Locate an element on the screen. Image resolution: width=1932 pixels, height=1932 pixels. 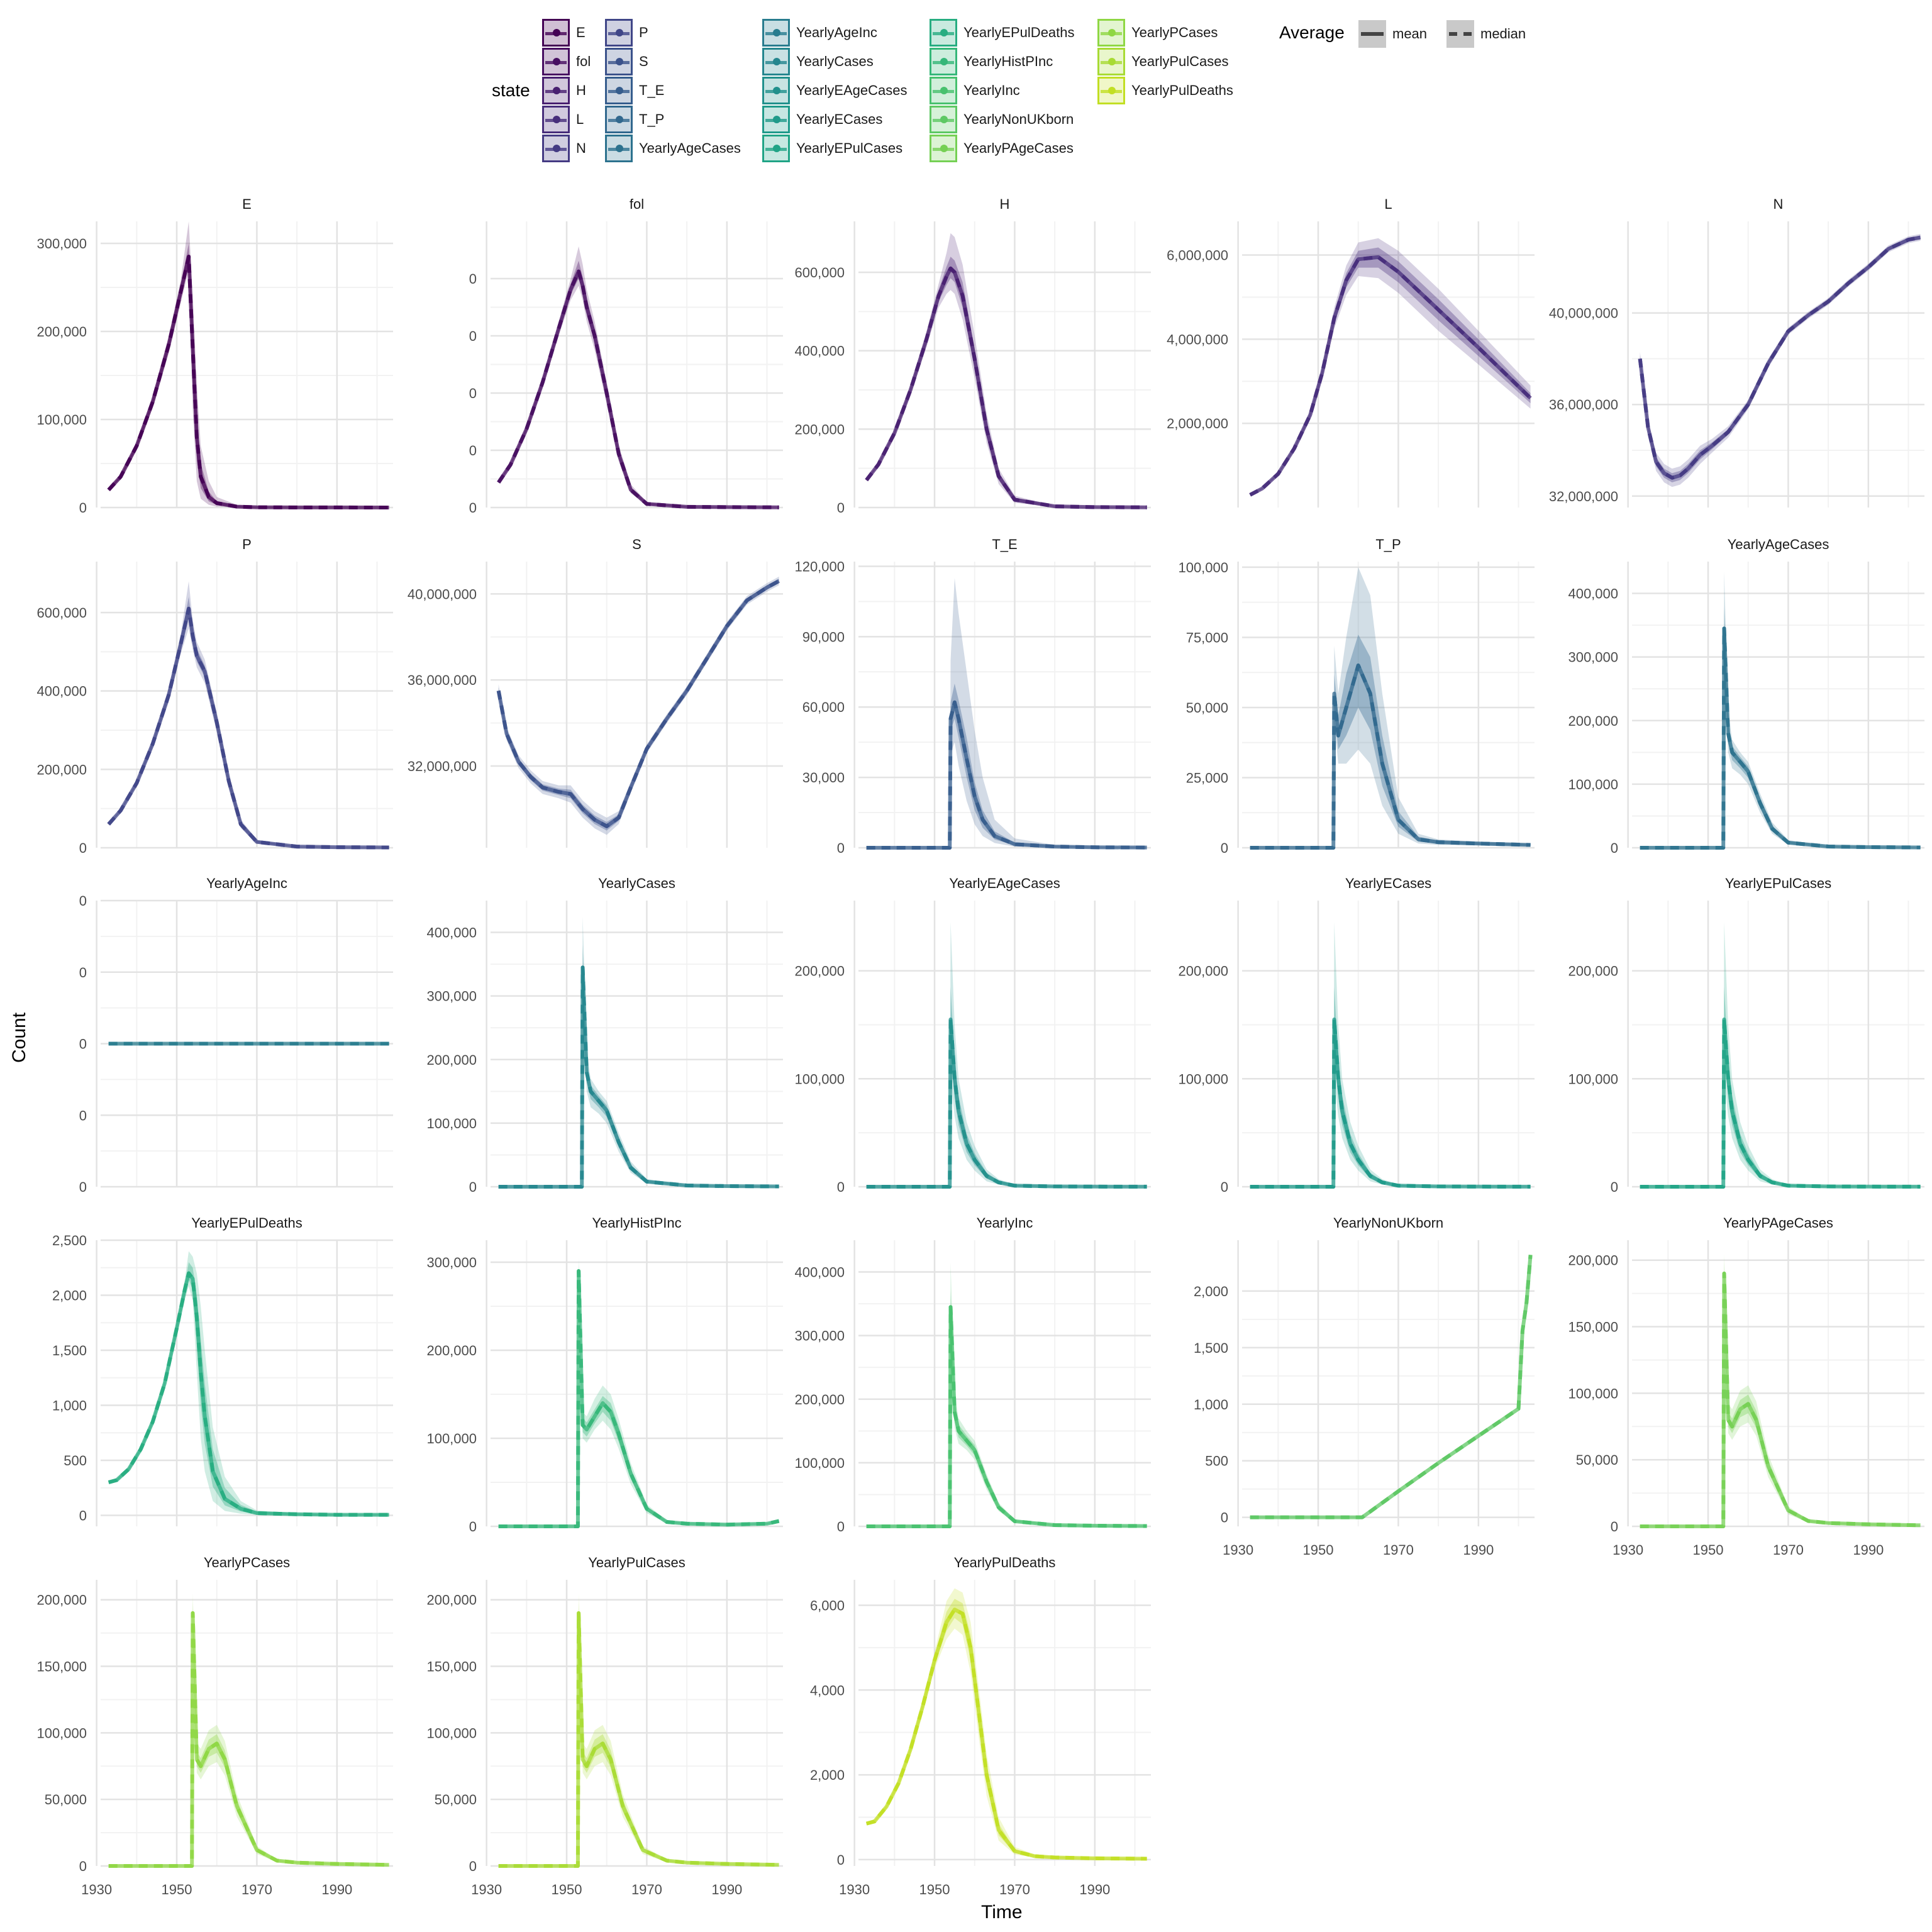
y-tick-label: 36,000,000 is located at coordinates (1583, 405).